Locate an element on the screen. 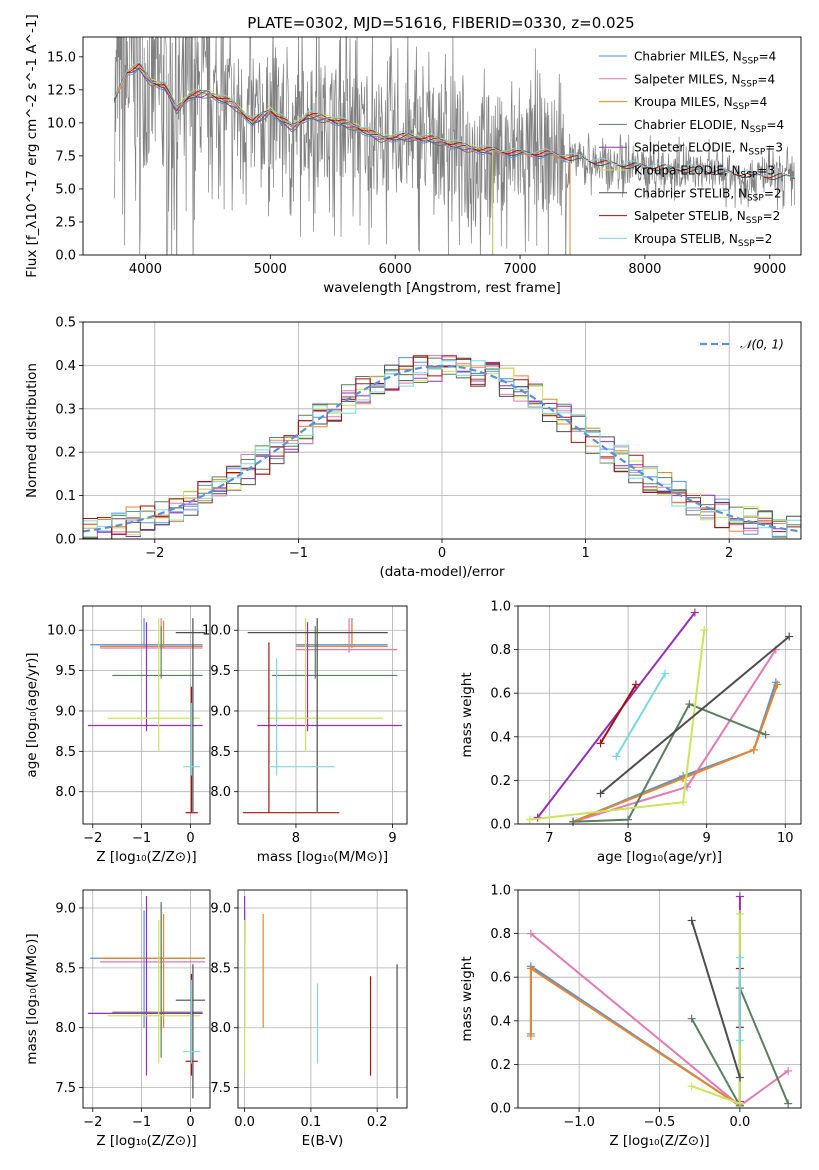 Image resolution: width=819 pixels, height=1170 pixels. legend-entry: Chabrier MILES, NSSP=4 is located at coordinates (705, 58).